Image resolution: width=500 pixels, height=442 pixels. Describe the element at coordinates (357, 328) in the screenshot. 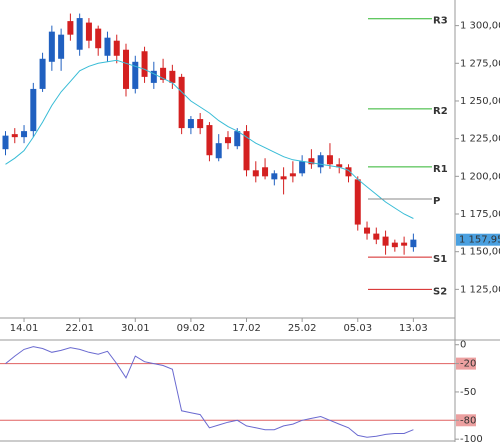

I see `x-tick-label: 05.03` at that location.